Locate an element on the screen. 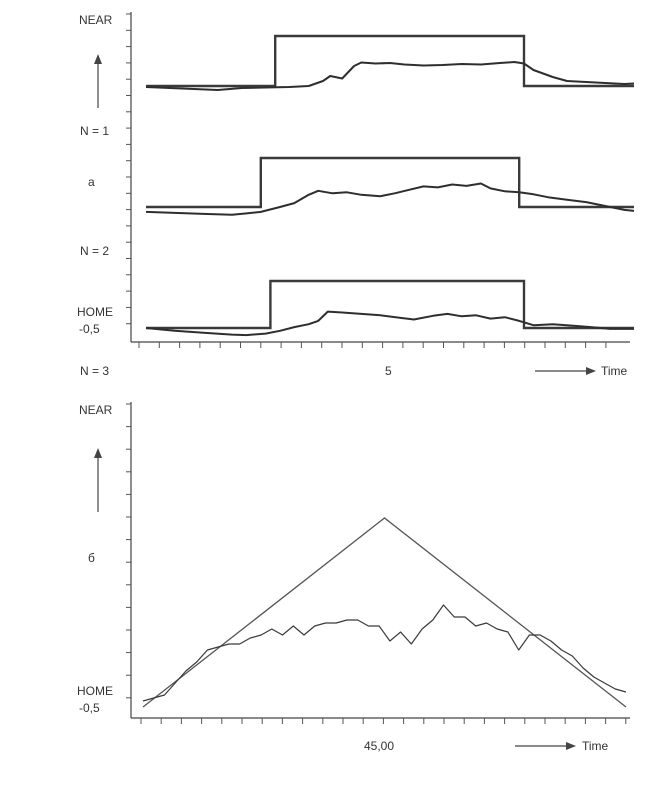 This screenshot has height=802, width=669. panel-a-near-label: NEAR is located at coordinates (96, 20).